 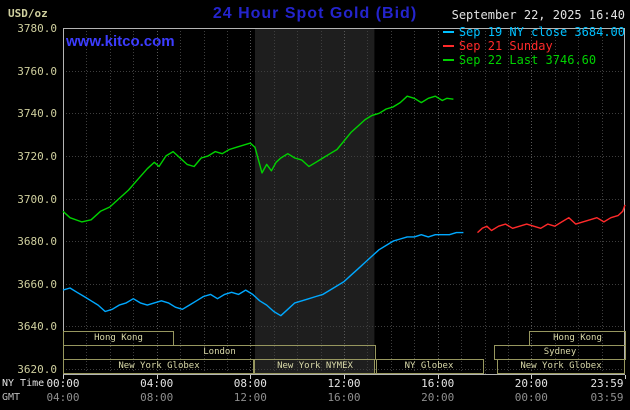 I want to click on x-tick-gmt: 08:00, so click(x=157, y=397).